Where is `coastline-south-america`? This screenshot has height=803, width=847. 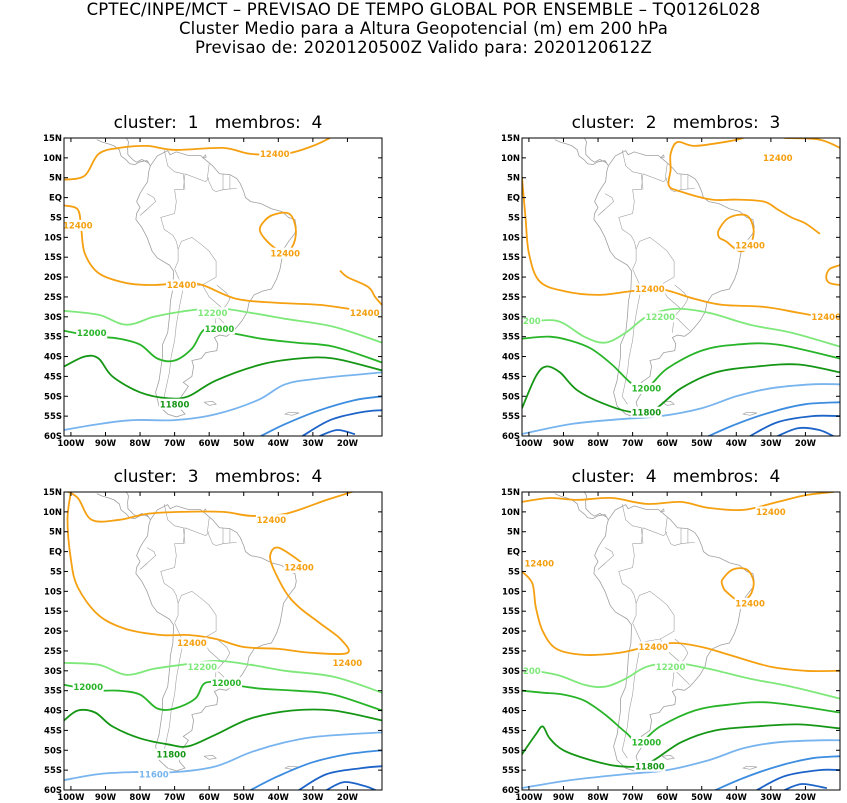 coastline-south-america is located at coordinates (674, 638).